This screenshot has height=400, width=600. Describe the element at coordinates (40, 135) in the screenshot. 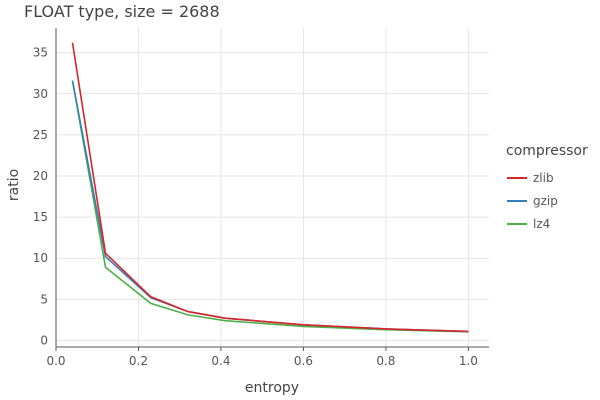

I see `y-tick-label: 25` at that location.